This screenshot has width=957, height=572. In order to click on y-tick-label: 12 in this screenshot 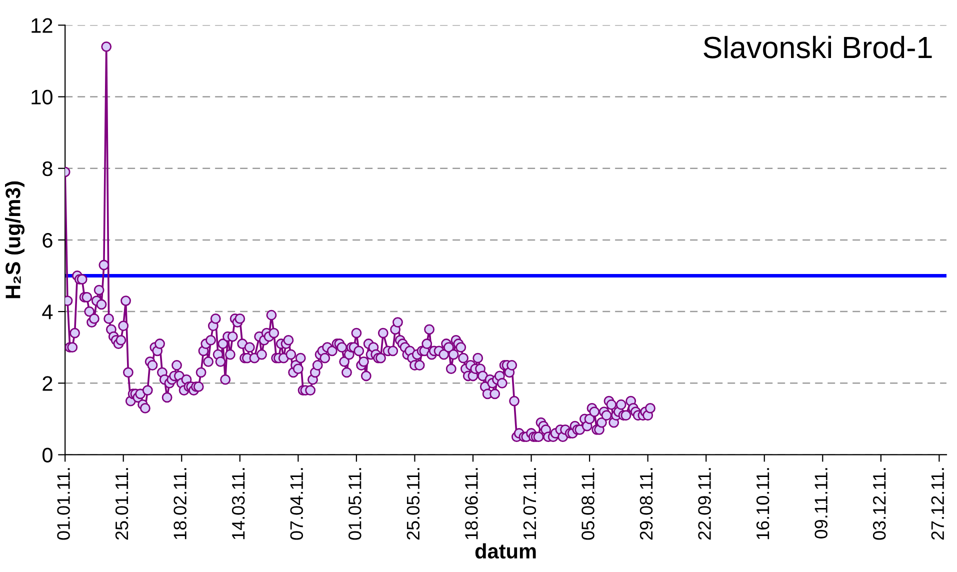, I will do `click(42, 25)`.